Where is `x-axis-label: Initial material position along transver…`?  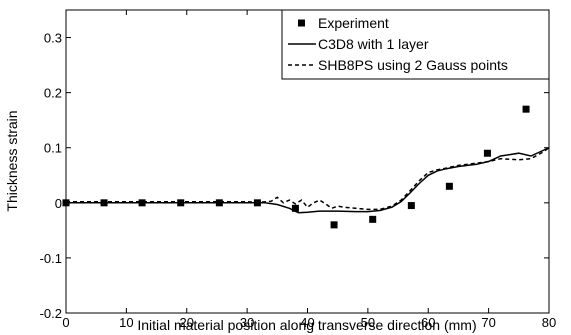
x-axis-label: Initial material position along transver… is located at coordinates (306, 325).